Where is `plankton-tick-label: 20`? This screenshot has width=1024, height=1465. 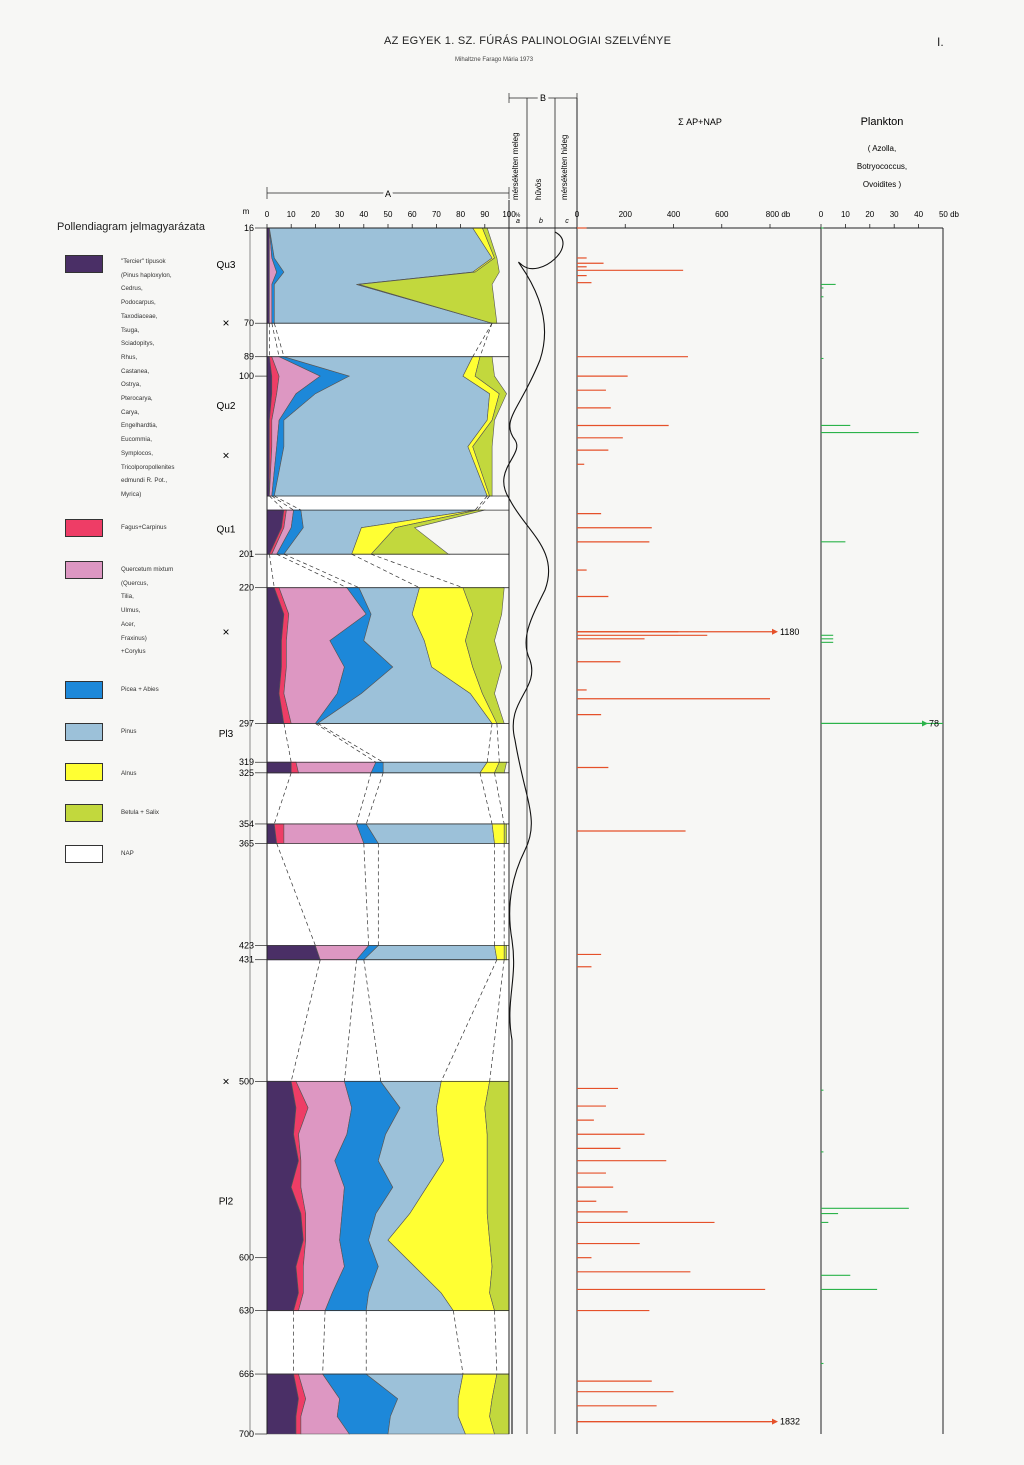 plankton-tick-label: 20 is located at coordinates (869, 214).